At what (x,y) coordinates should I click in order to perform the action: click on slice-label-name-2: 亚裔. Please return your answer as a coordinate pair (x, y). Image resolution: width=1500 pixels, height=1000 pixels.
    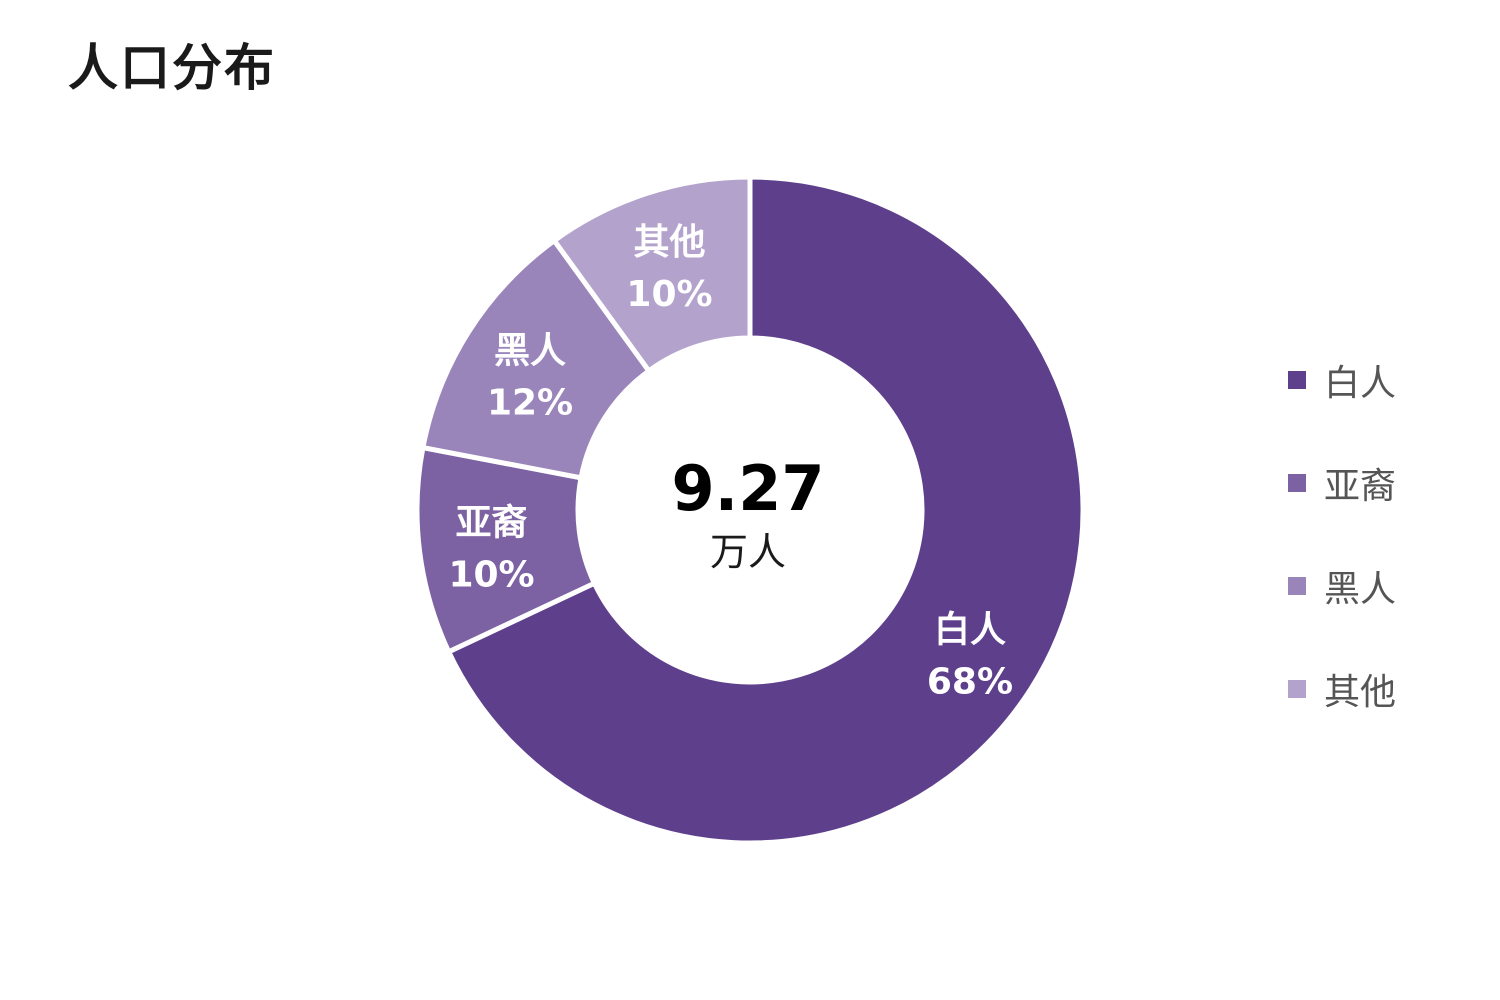
    Looking at the image, I should click on (492, 523).